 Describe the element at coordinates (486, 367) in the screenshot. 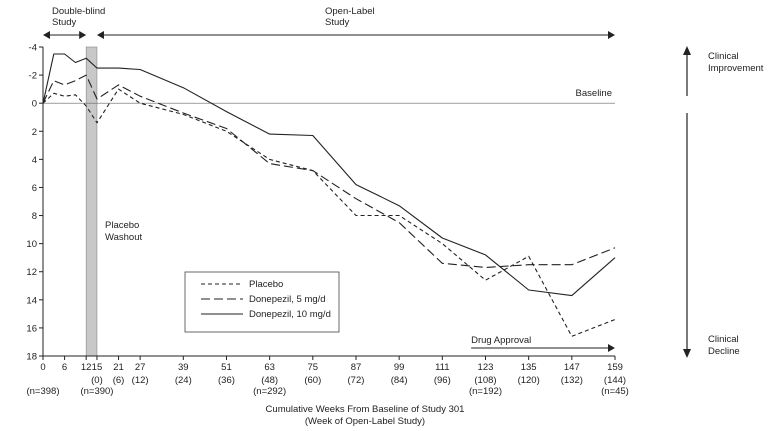

I see `x-tick-label: 123` at that location.